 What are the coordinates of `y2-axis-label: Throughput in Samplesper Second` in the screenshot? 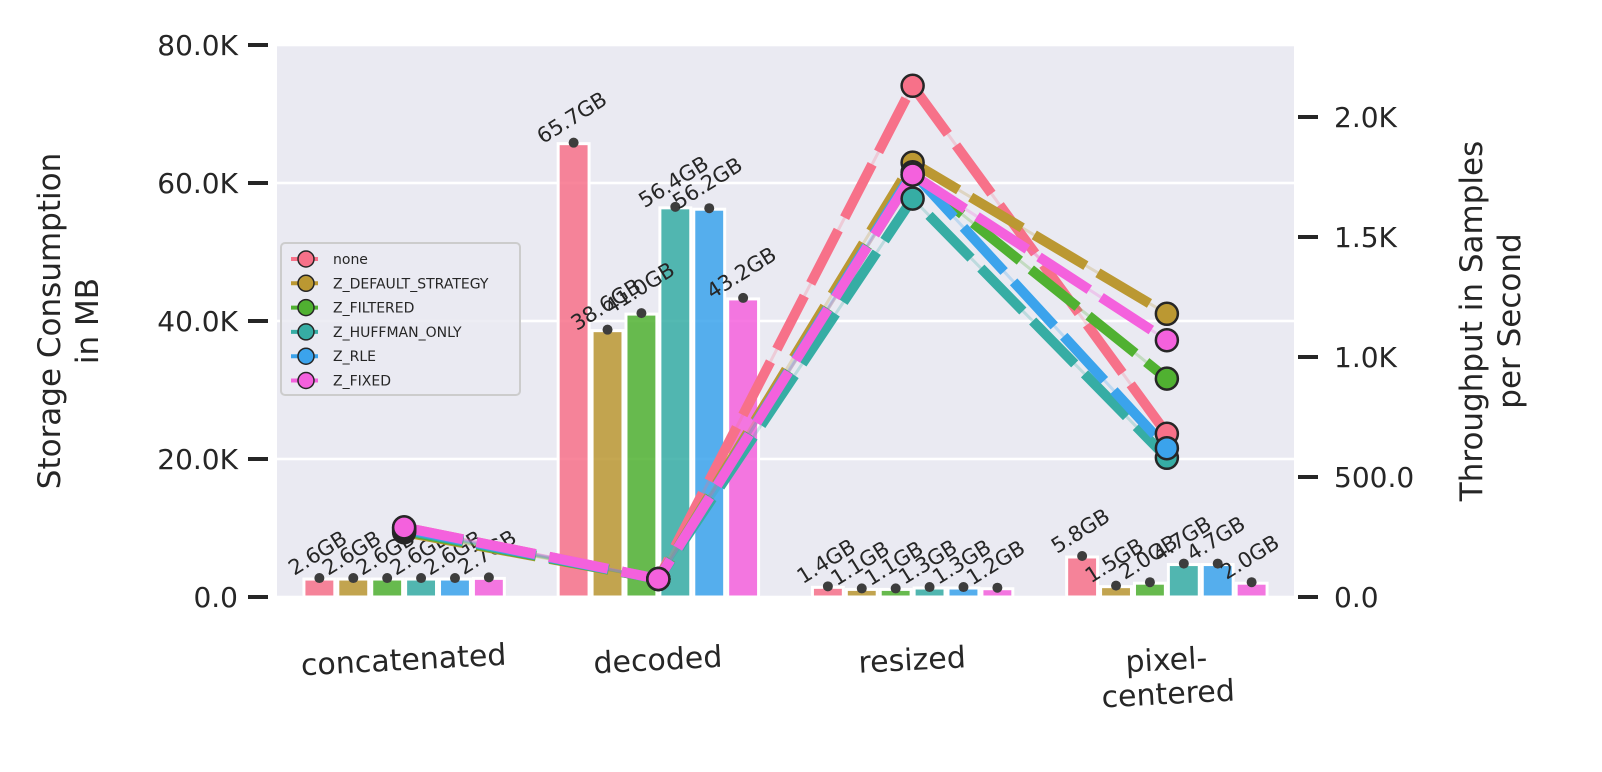 It's located at (1491, 321).